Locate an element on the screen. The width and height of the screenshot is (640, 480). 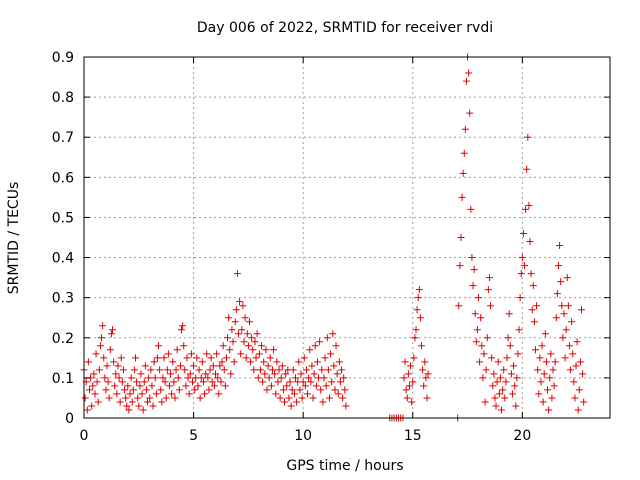
y-tick-label: 0.4 is located at coordinates (63, 259).